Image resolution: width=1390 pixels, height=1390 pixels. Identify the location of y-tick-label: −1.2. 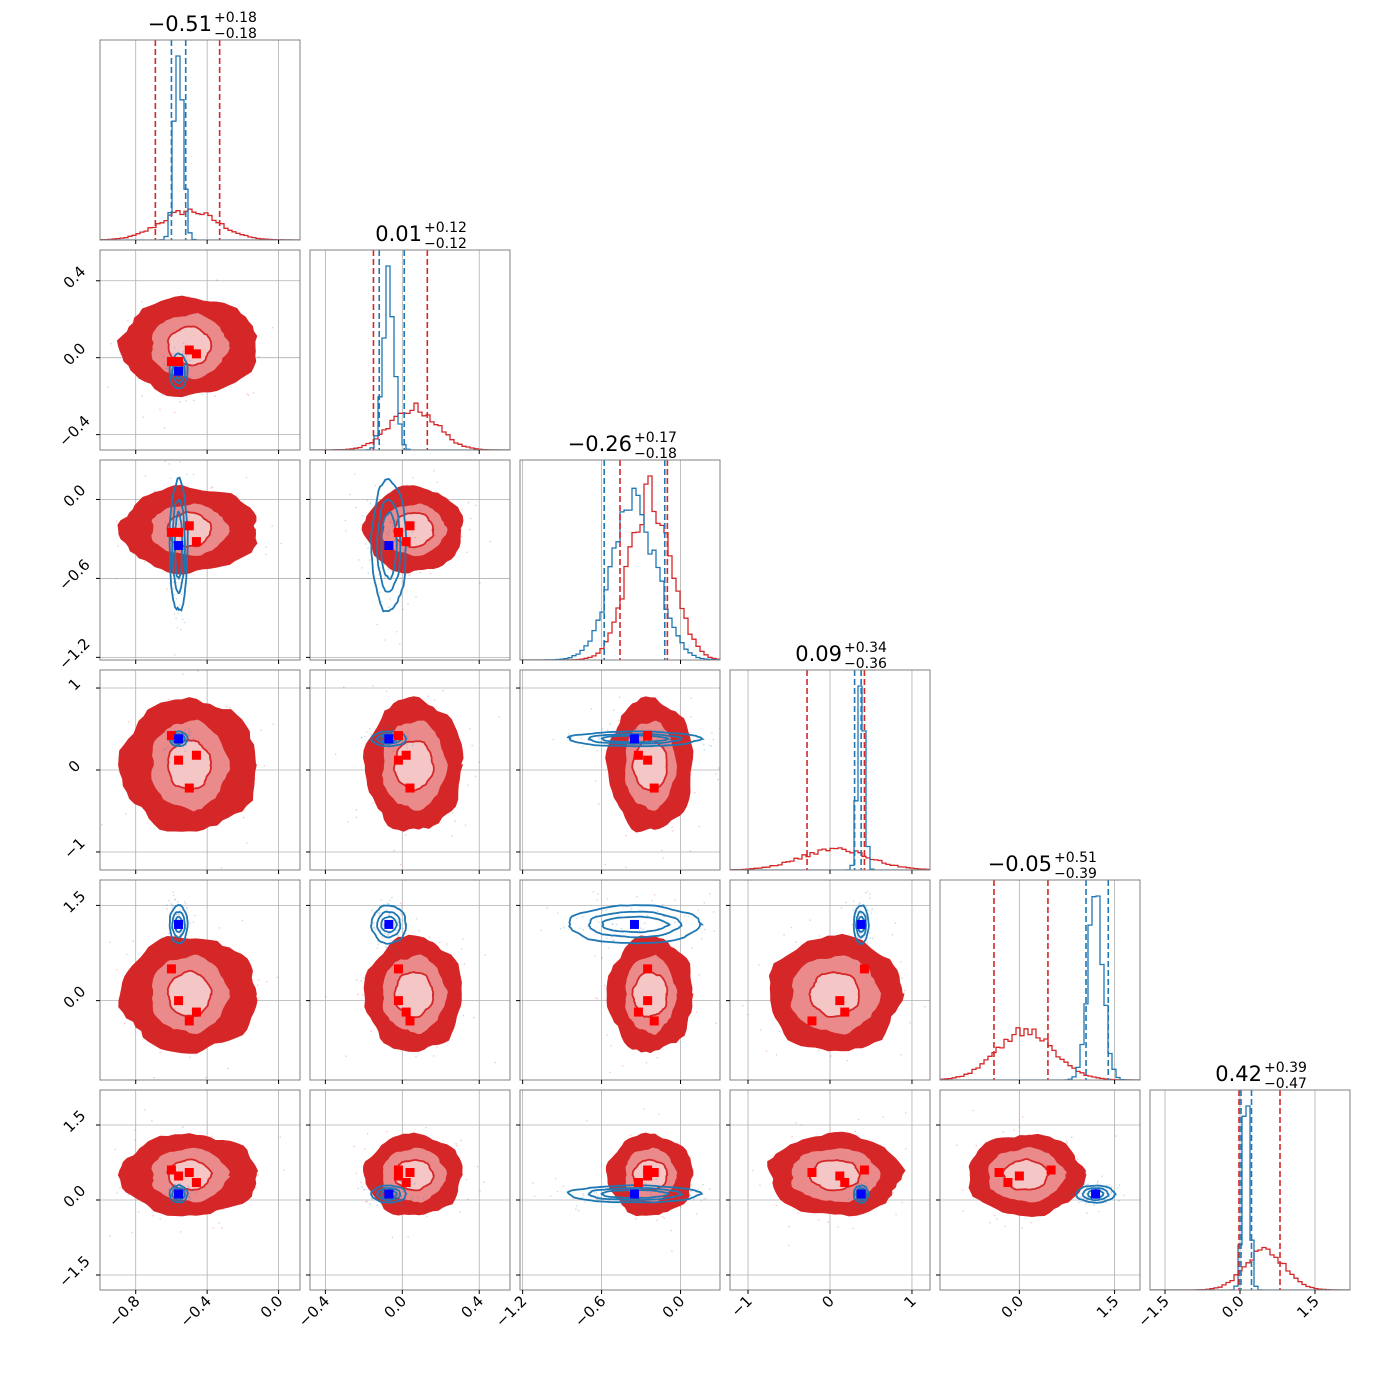
(74, 654).